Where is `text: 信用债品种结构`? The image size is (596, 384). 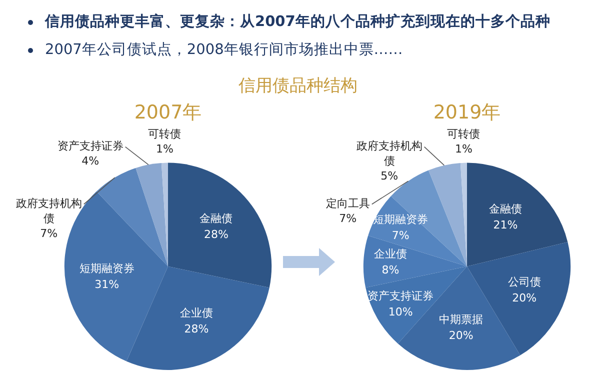 text: 信用债品种结构 is located at coordinates (298, 86).